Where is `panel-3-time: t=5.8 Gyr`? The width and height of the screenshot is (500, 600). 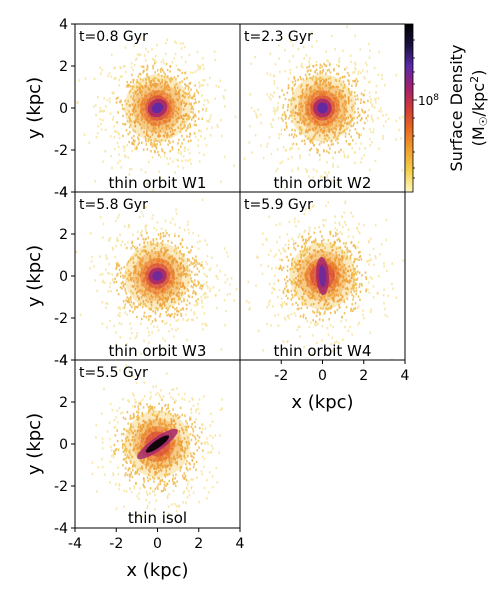
panel-3-time: t=5.8 Gyr is located at coordinates (113, 205).